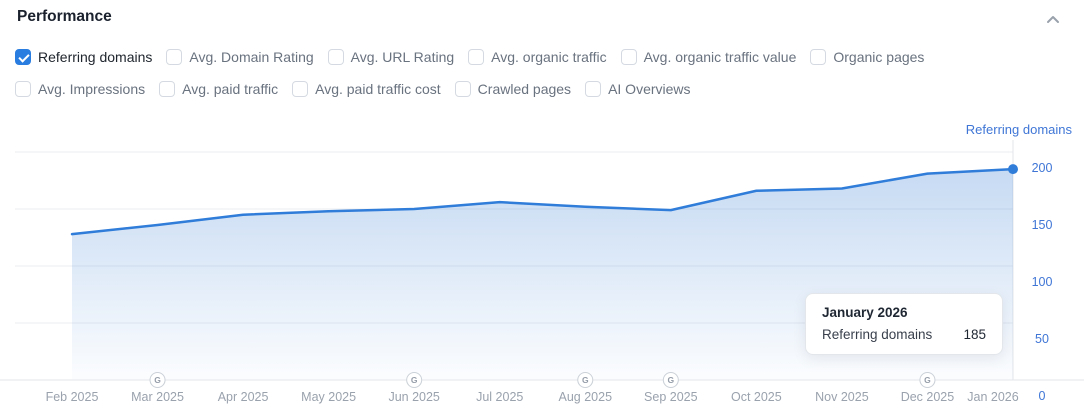 This screenshot has height=419, width=1084. I want to click on x-tick-label: Jun 2025, so click(413, 397).